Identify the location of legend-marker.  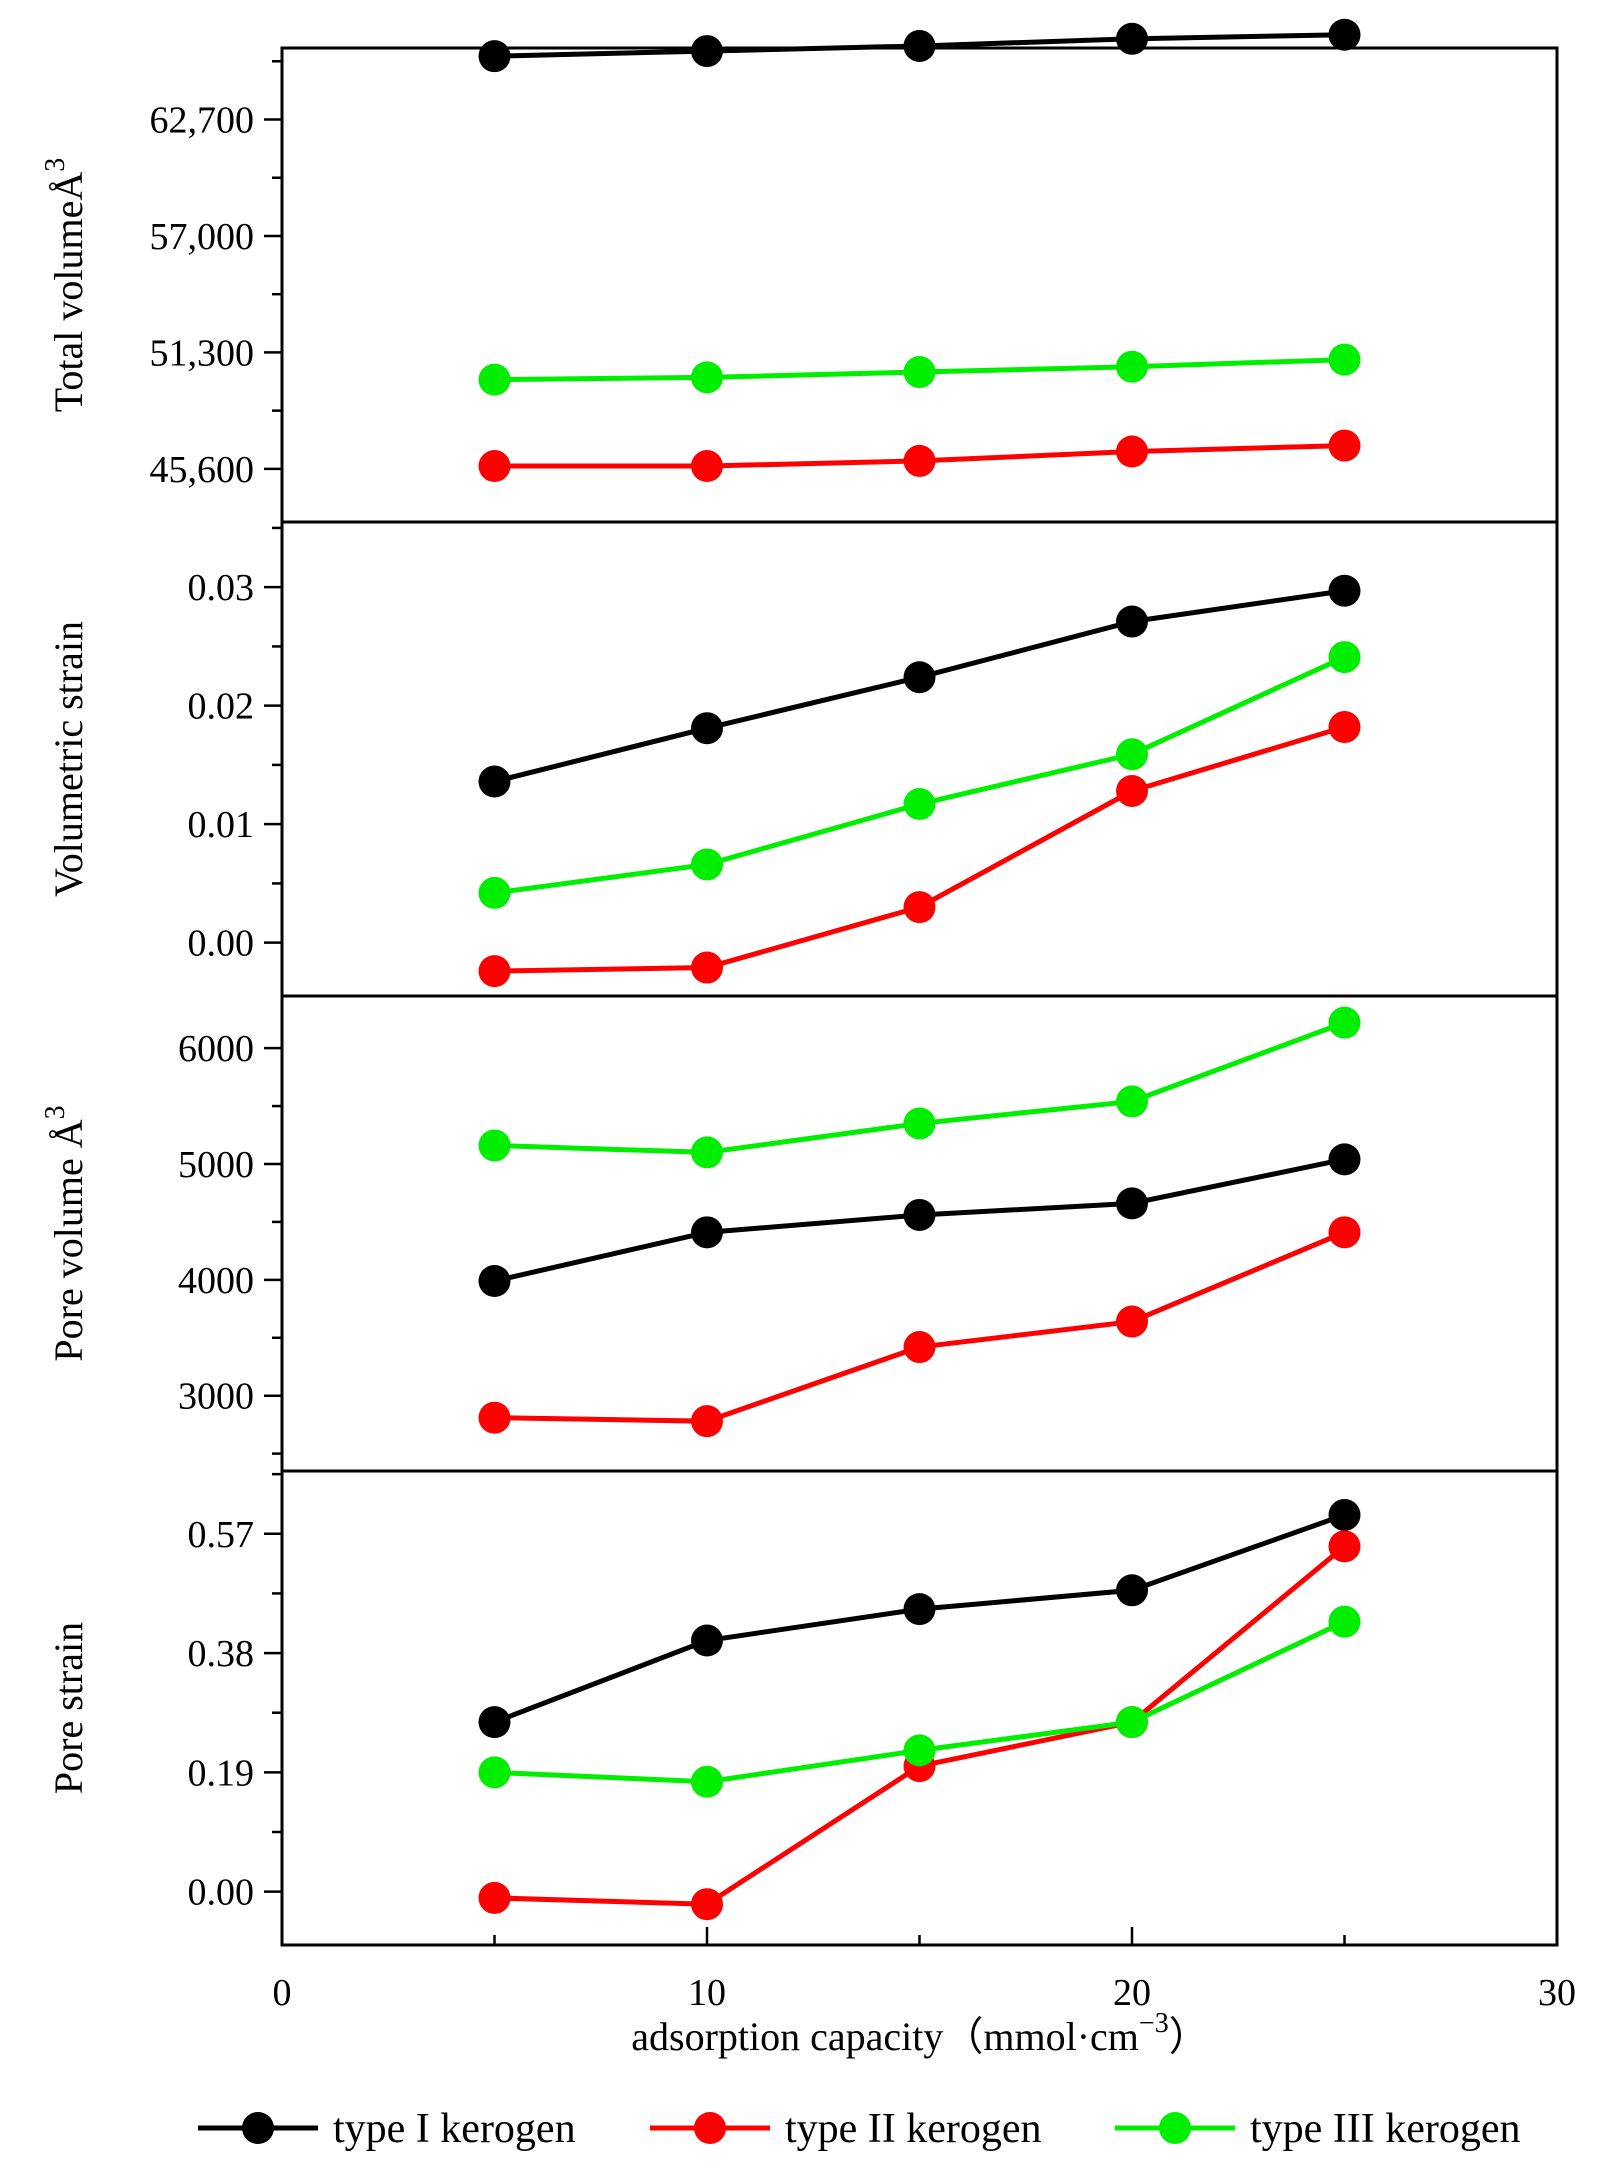
(1175, 2128).